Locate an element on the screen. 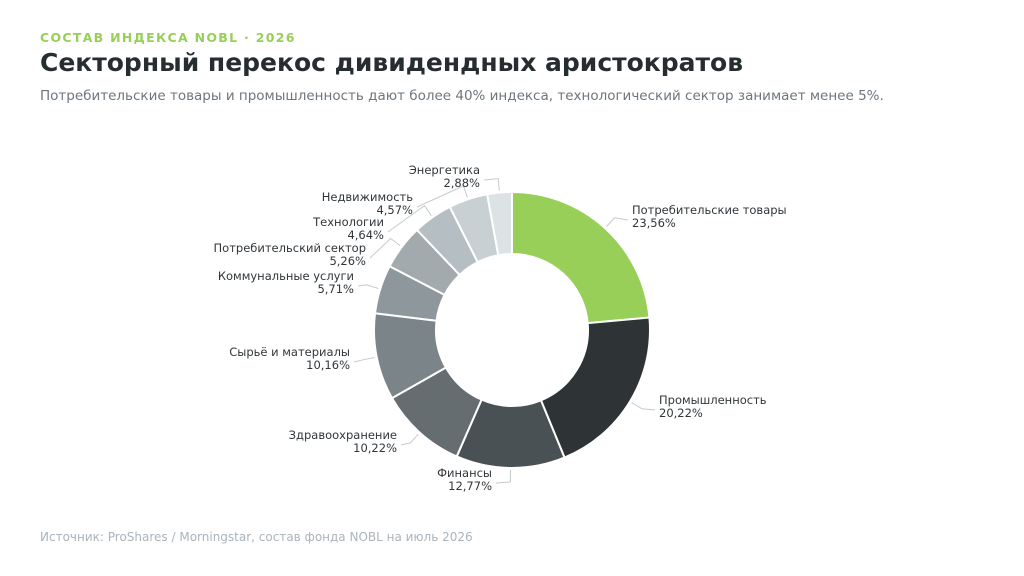 The width and height of the screenshot is (1024, 576). slice-value: 5,26% is located at coordinates (347, 261).